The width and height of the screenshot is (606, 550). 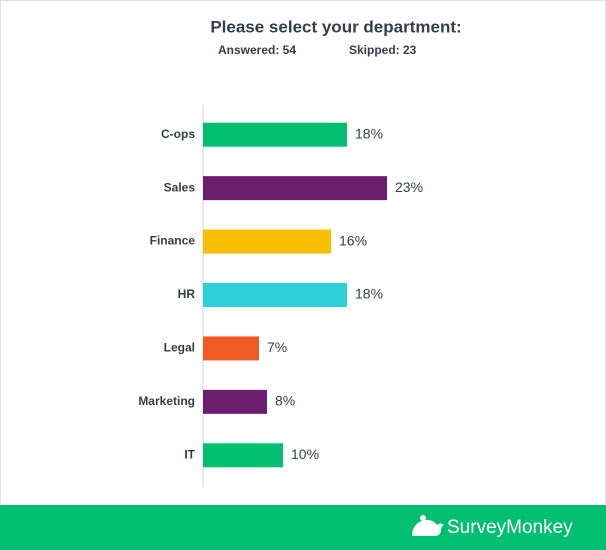 I want to click on category-label: Sales, so click(x=180, y=187).